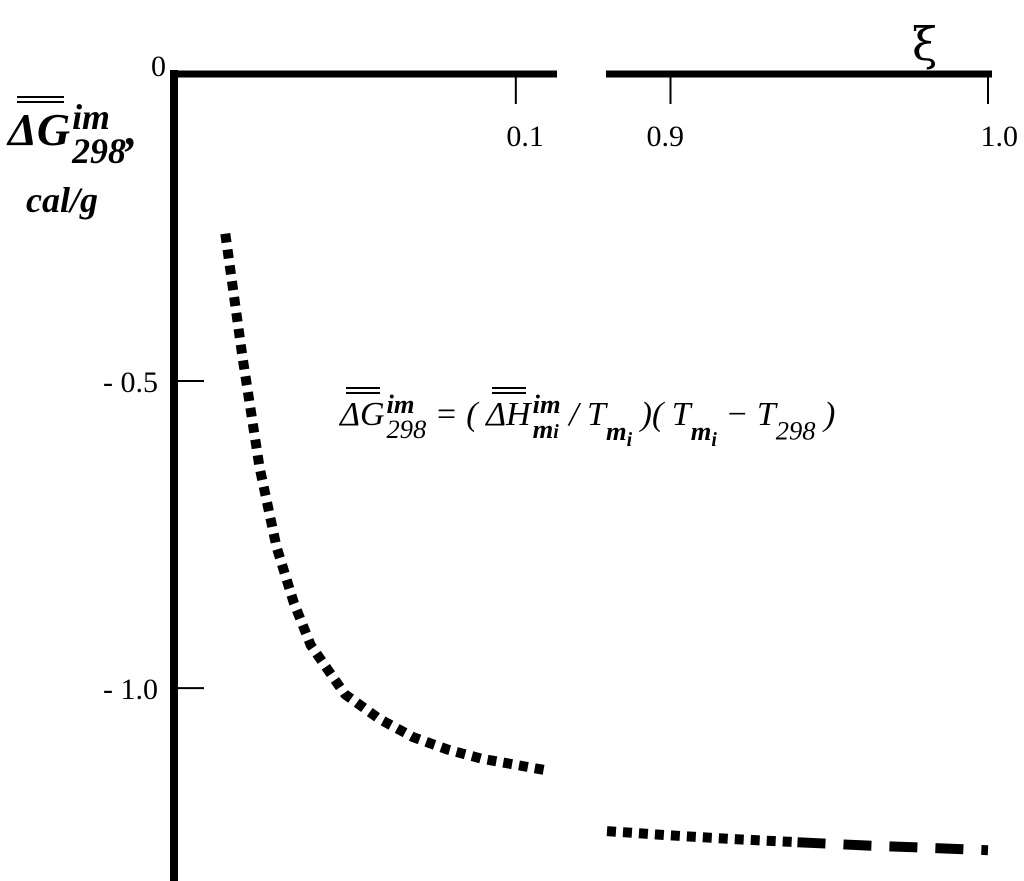 The height and width of the screenshot is (881, 1024). Describe the element at coordinates (703, 433) in the screenshot. I see `formula-t2-sub: mi` at that location.